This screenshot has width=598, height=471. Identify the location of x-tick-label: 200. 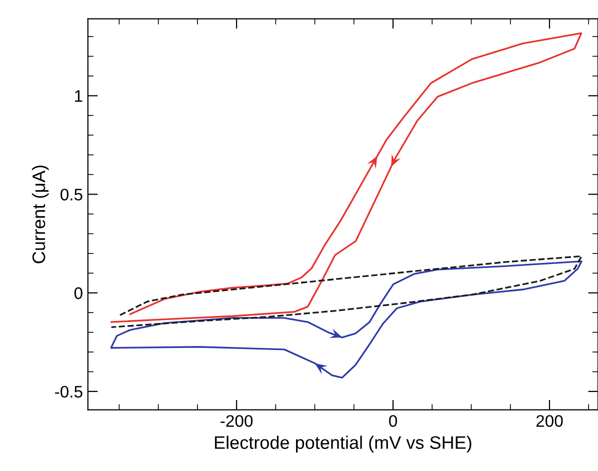
(549, 421).